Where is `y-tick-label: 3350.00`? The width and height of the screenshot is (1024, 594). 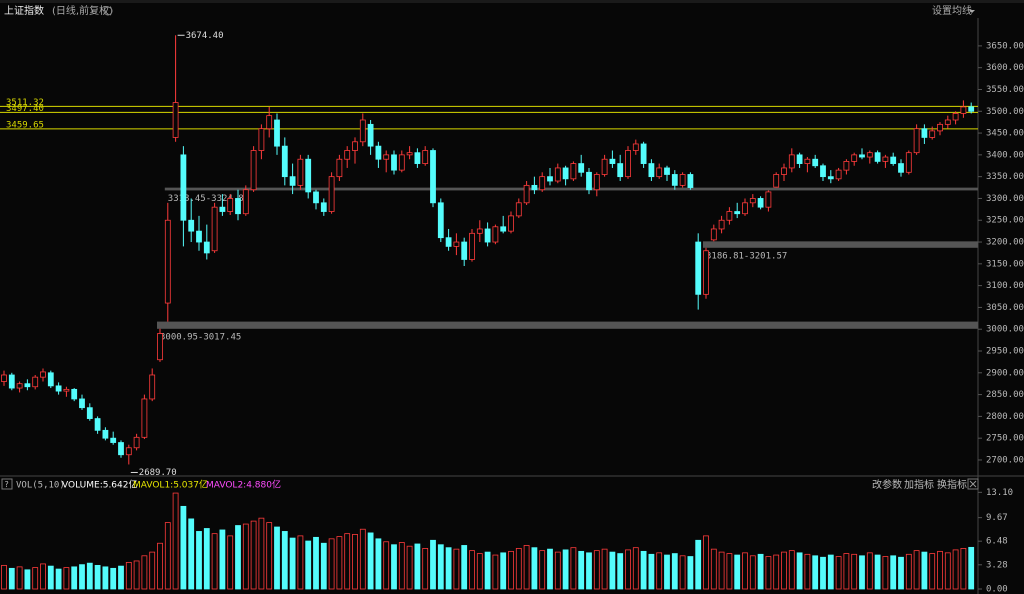
y-tick-label: 3350.00 is located at coordinates (1005, 177).